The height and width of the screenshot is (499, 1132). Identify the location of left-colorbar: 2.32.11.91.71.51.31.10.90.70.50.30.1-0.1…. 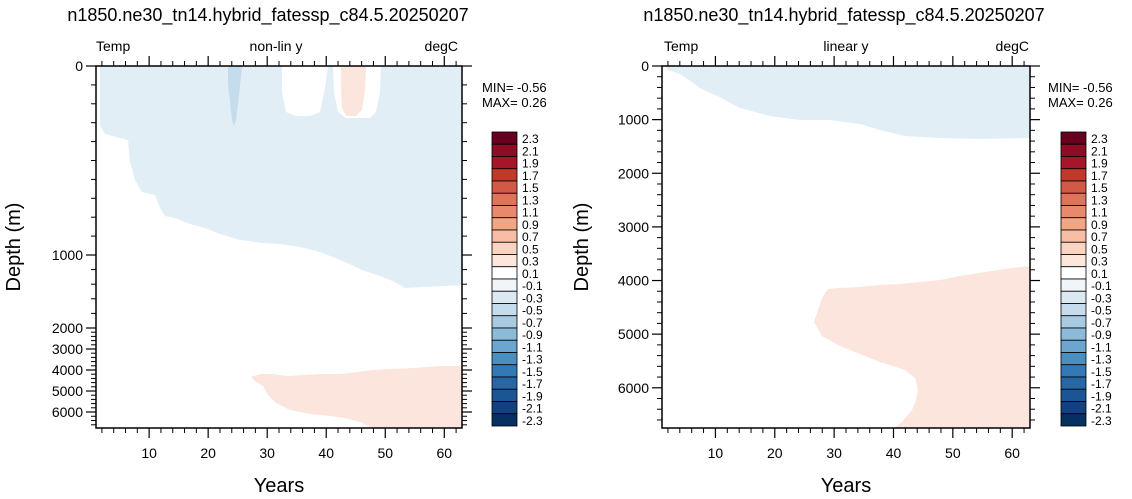
(517, 279).